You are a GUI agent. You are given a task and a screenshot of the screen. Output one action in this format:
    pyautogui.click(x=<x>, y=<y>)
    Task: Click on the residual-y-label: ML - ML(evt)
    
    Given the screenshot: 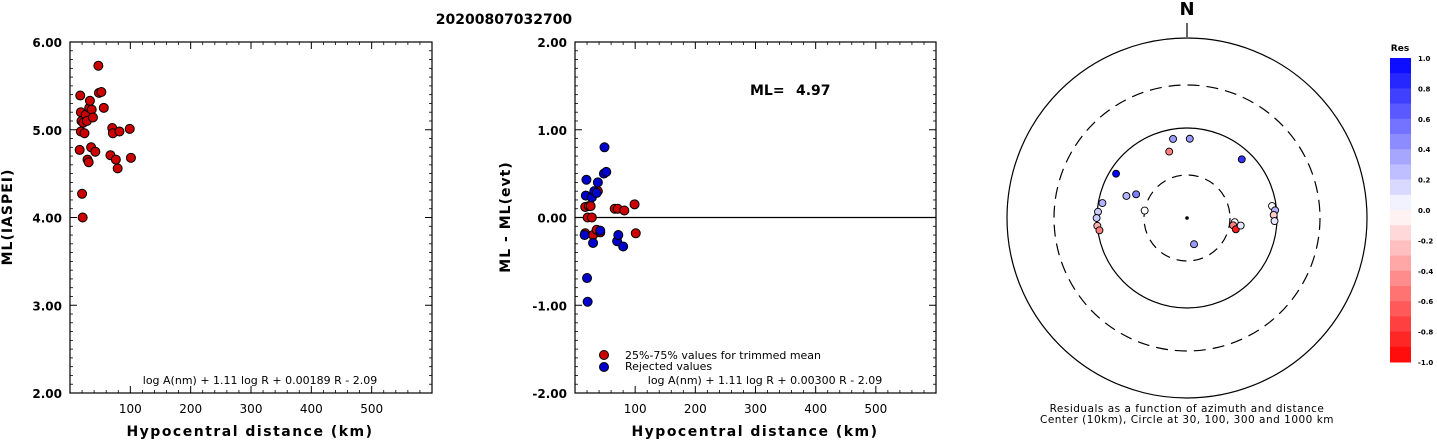 What is the action you would take?
    pyautogui.click(x=506, y=216)
    